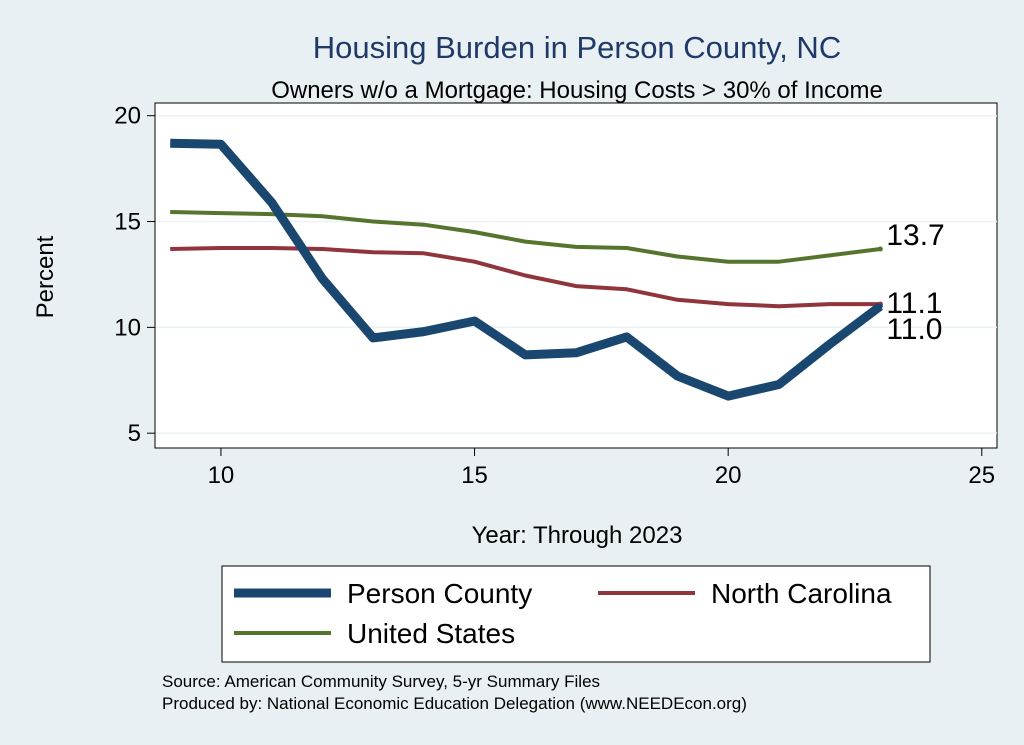 The height and width of the screenshot is (745, 1024). I want to click on end-label-united-states: 13.7, so click(915, 235).